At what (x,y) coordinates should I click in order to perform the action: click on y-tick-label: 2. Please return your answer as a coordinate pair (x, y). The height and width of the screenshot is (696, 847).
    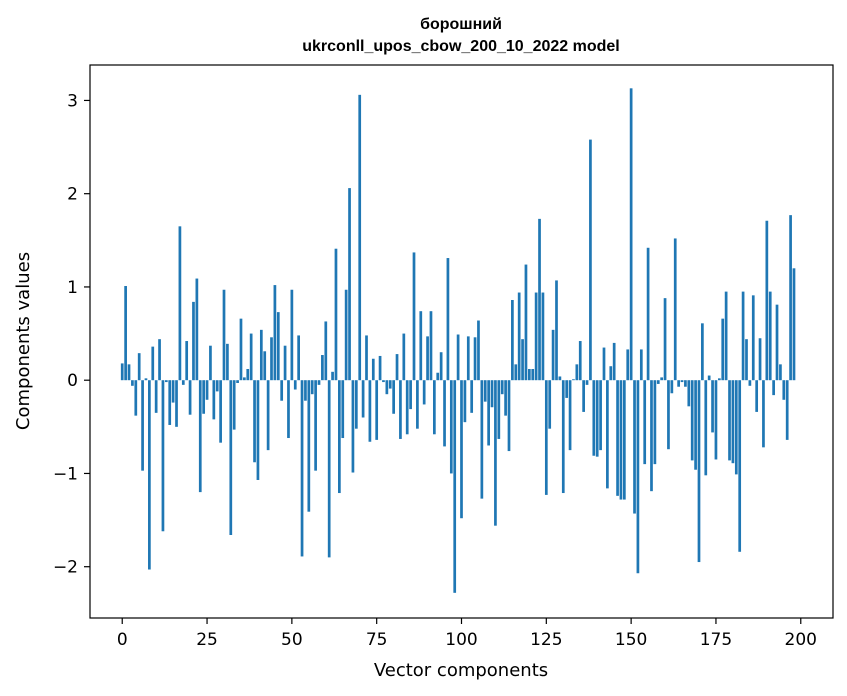
    Looking at the image, I should click on (72, 195).